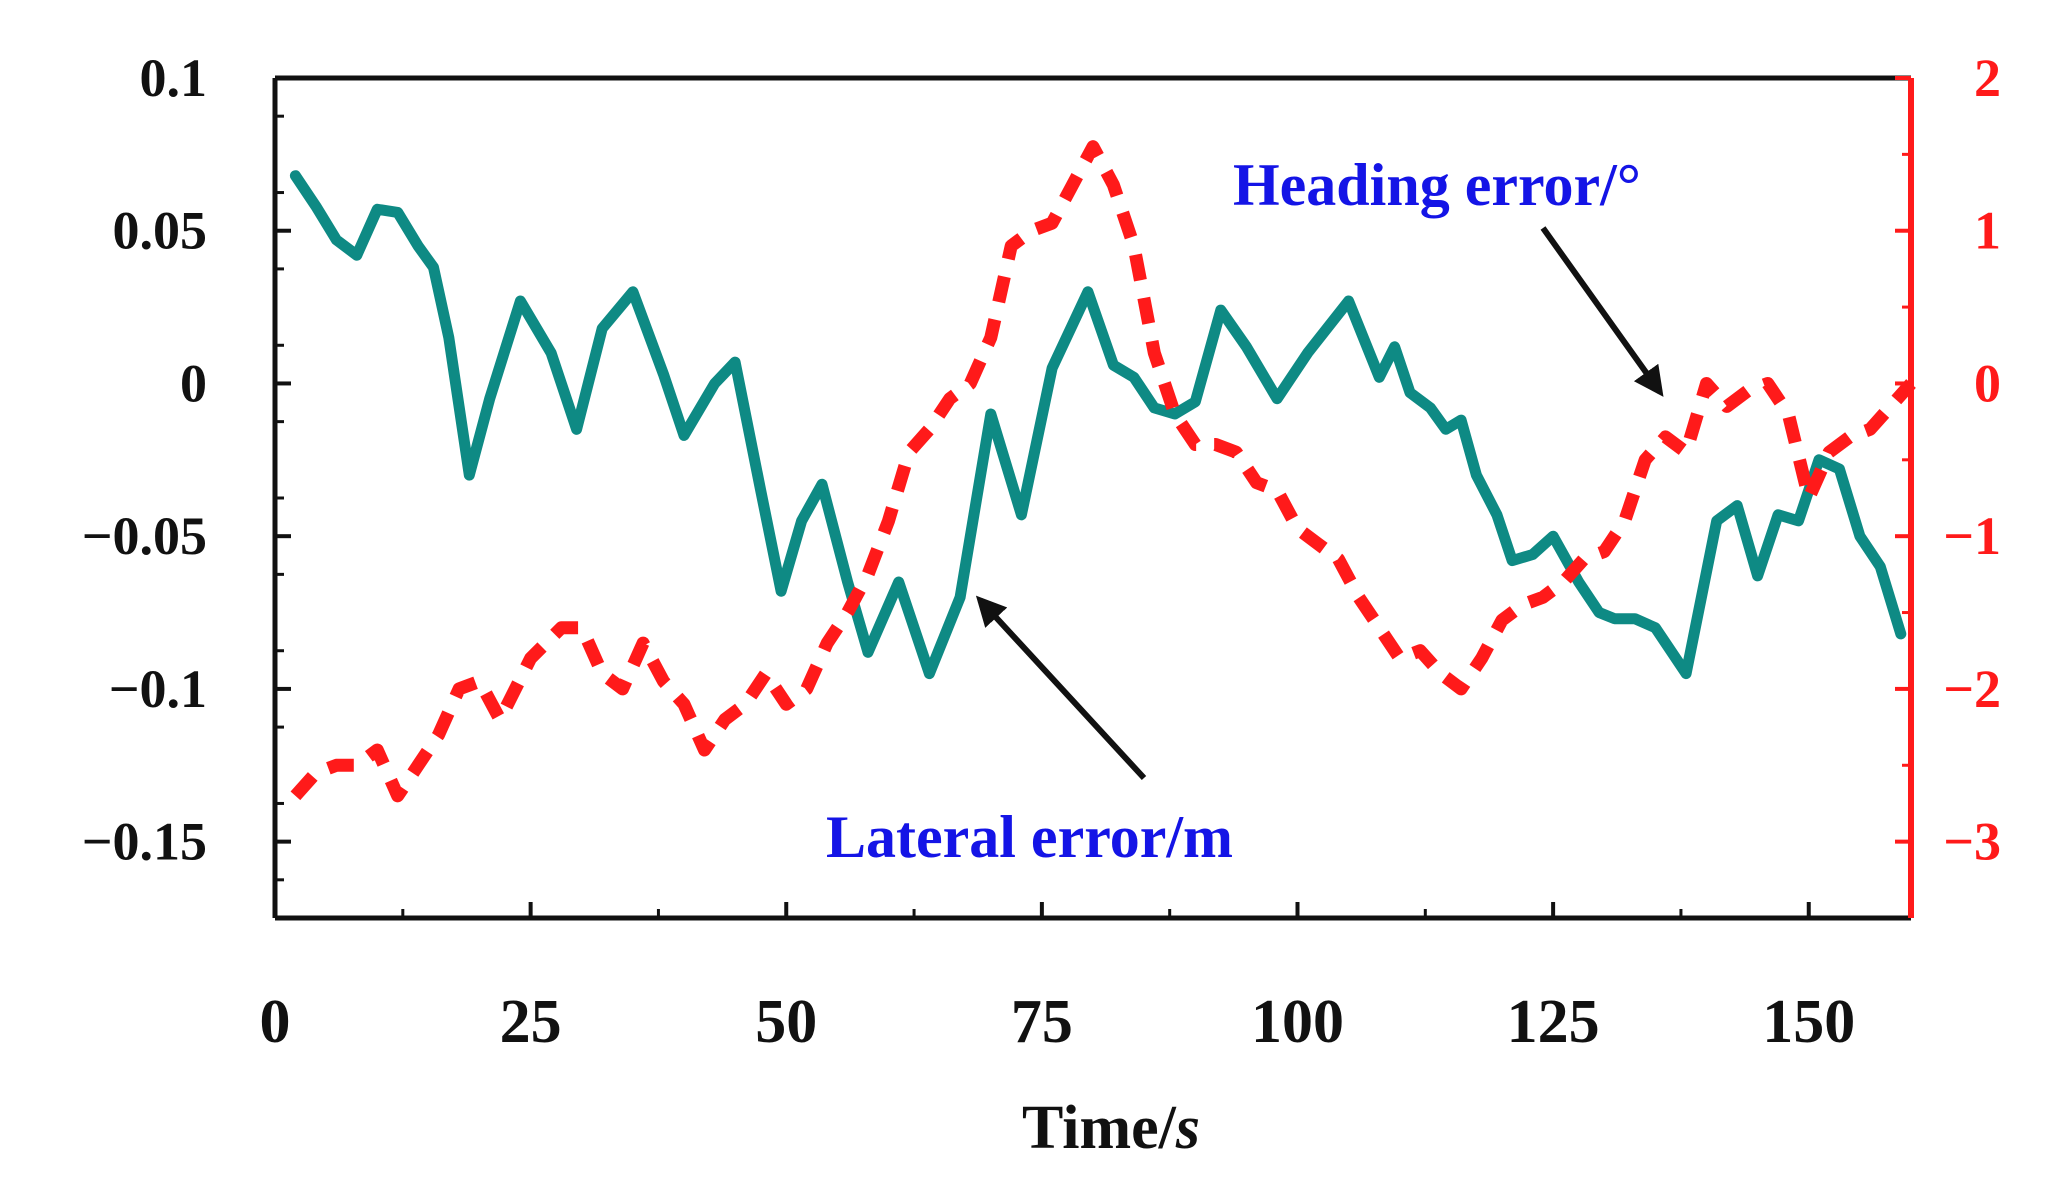 Image resolution: width=2059 pixels, height=1182 pixels. Describe the element at coordinates (1948, 460) in the screenshot. I see `right-axis: 2 1 0 −1 −2 −3` at that location.